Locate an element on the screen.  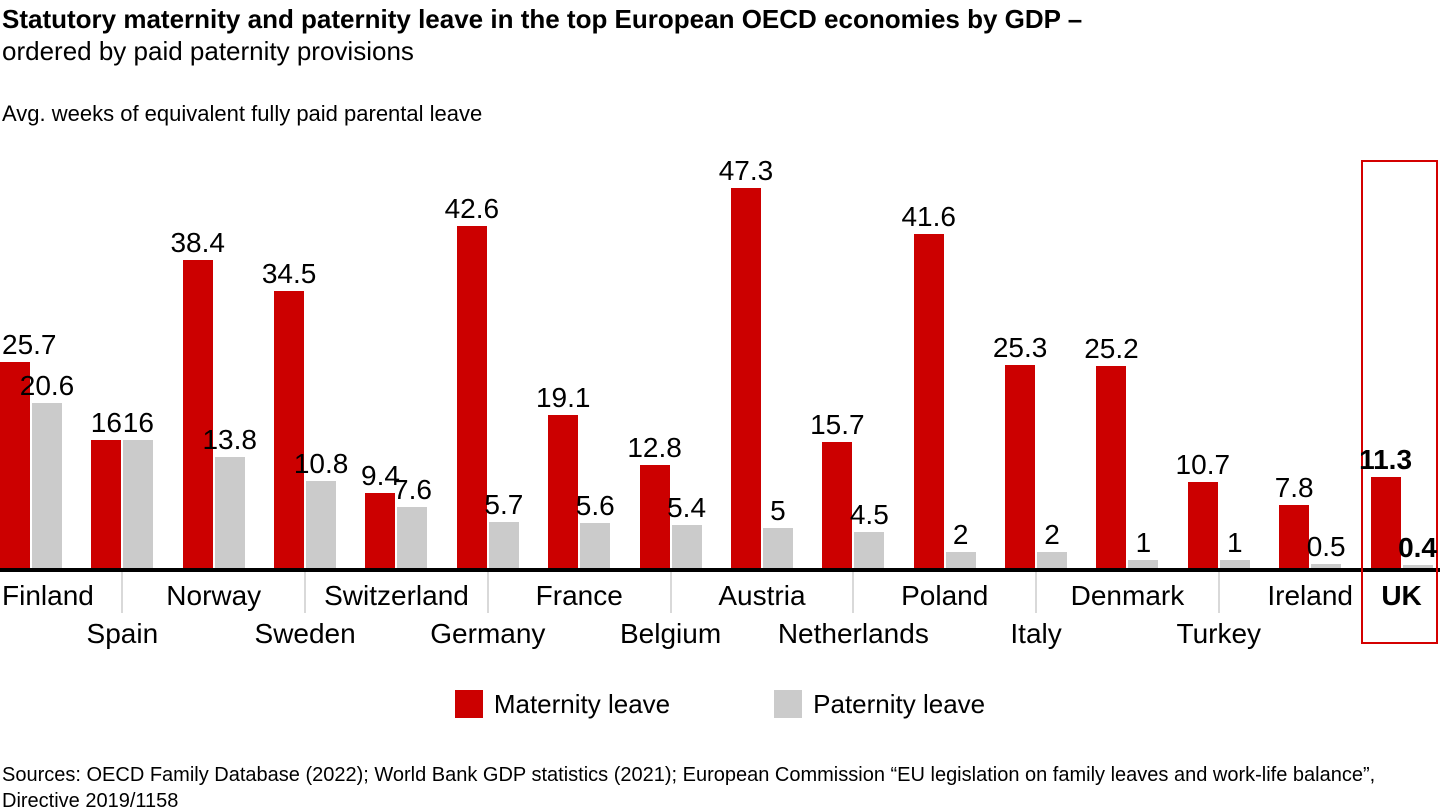
maternity-bar-finland is located at coordinates (15, 465).